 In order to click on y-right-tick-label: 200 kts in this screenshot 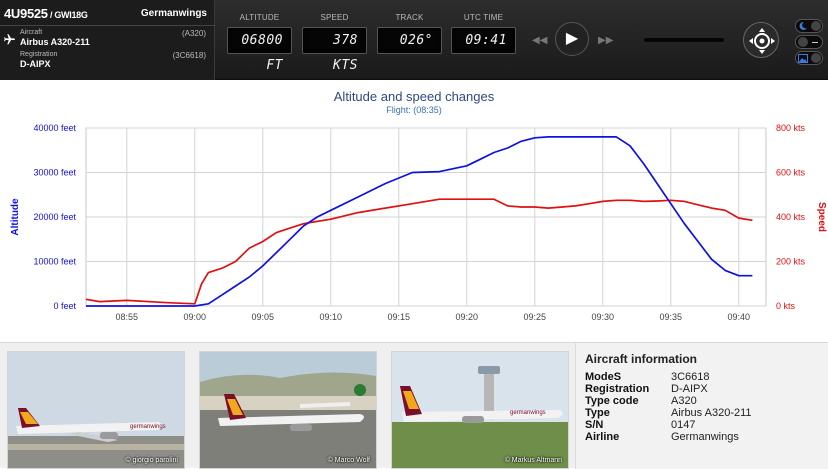, I will do `click(791, 262)`.